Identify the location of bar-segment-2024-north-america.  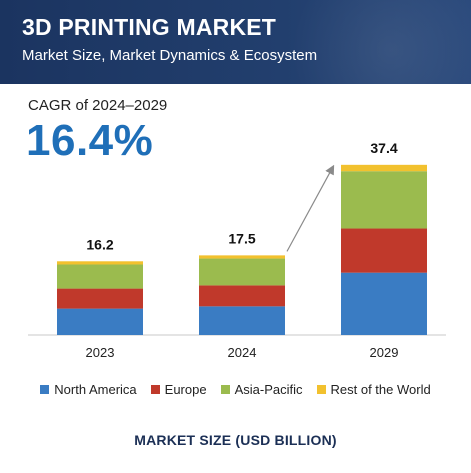
(242, 320).